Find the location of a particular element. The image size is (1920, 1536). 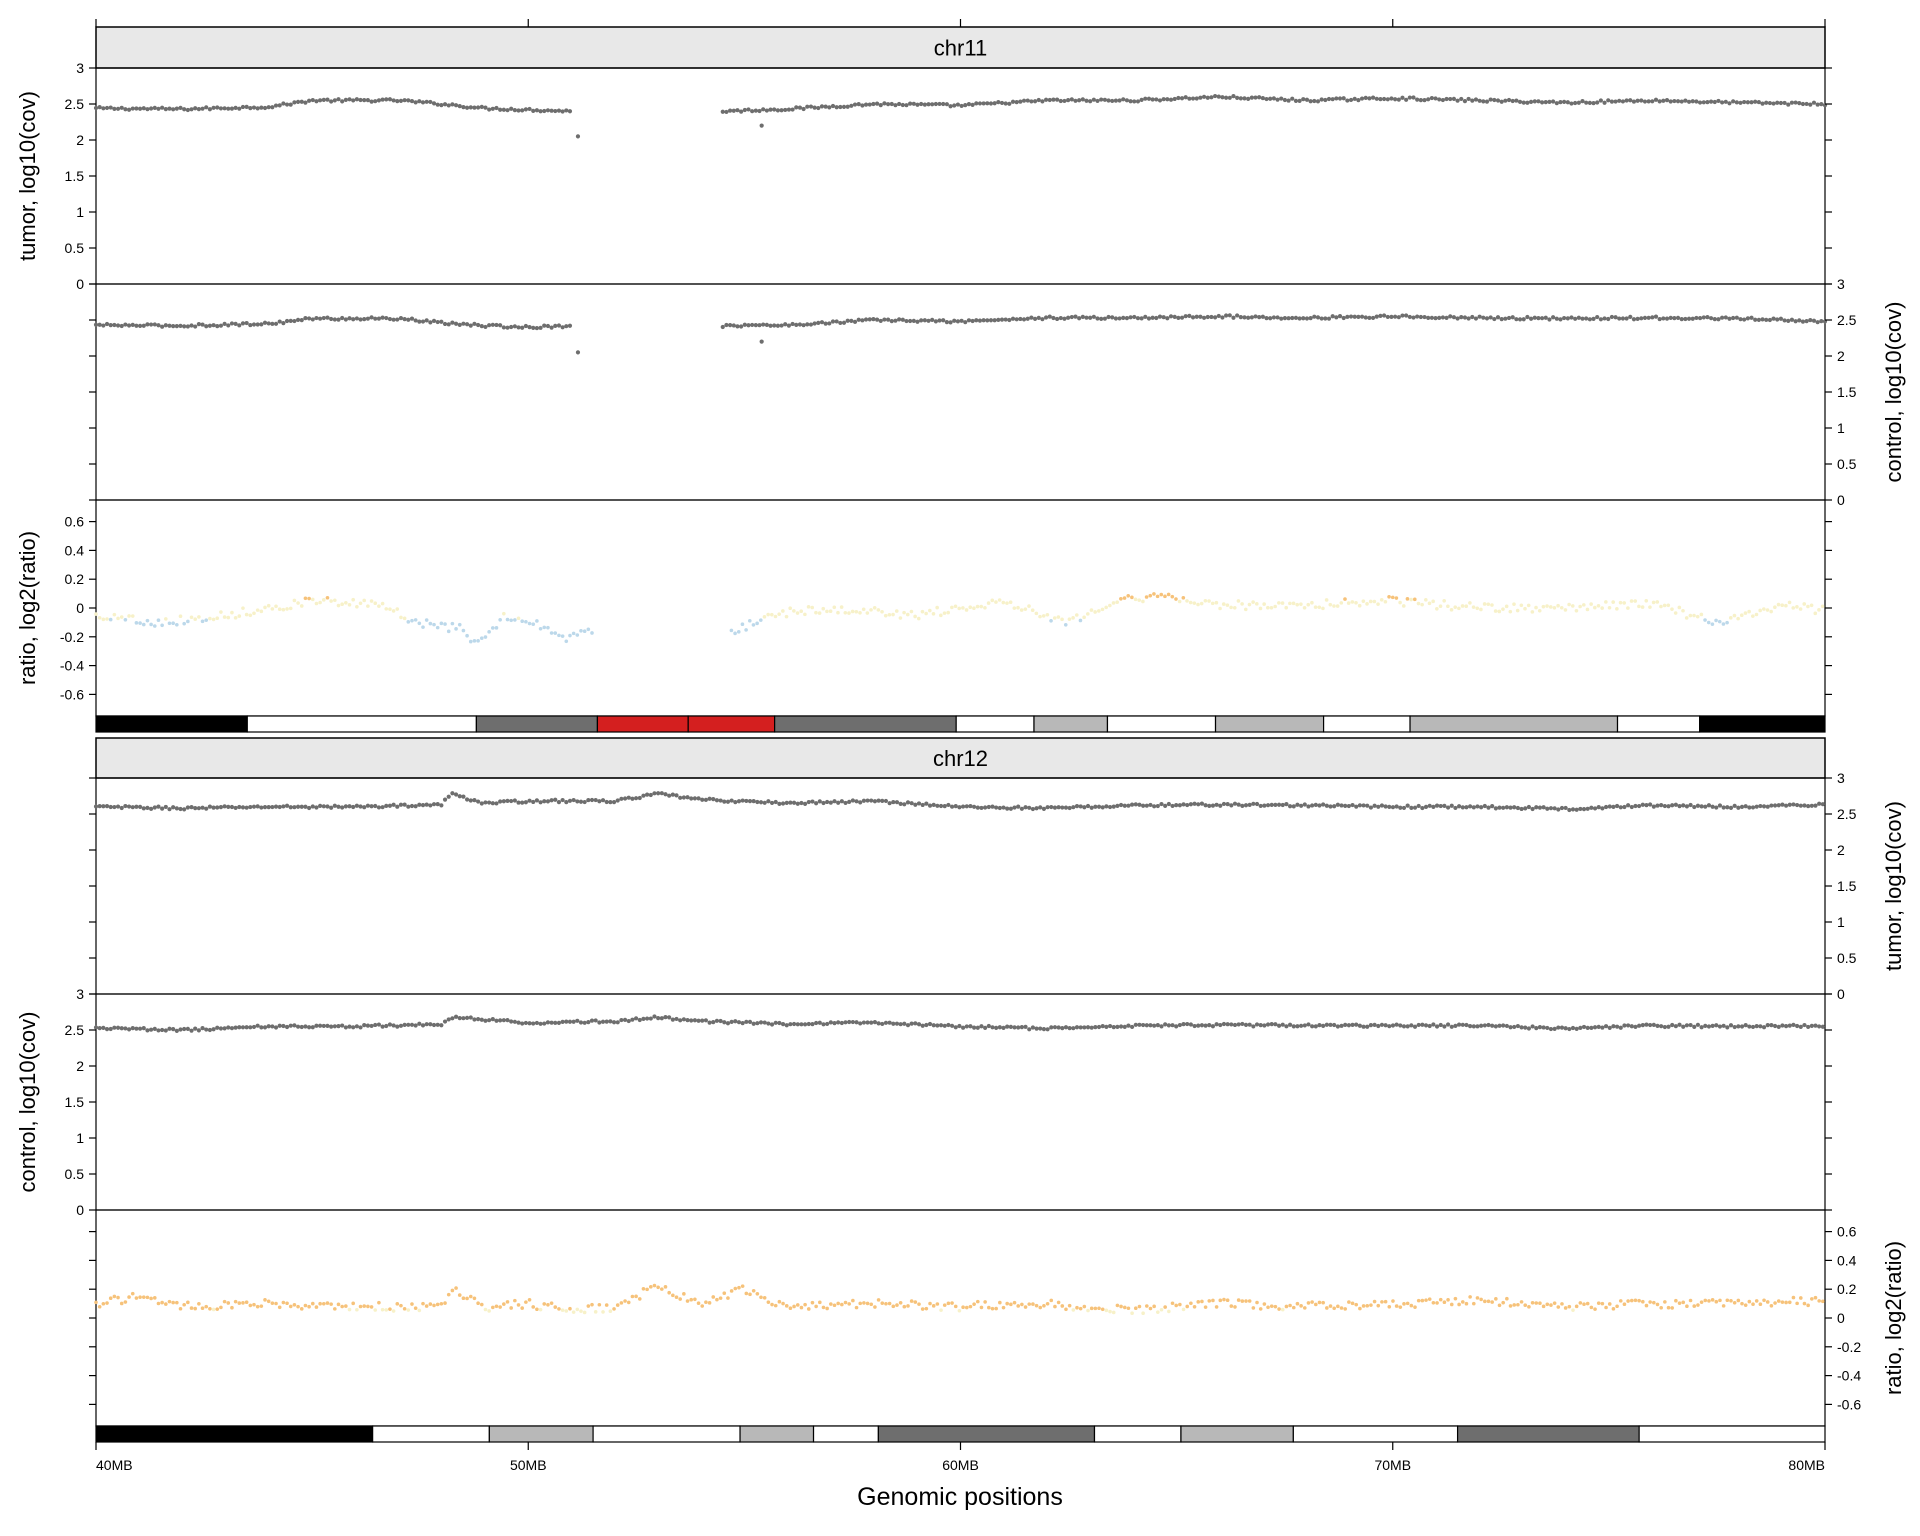

y-tick-label: 2.5 is located at coordinates (1847, 320).